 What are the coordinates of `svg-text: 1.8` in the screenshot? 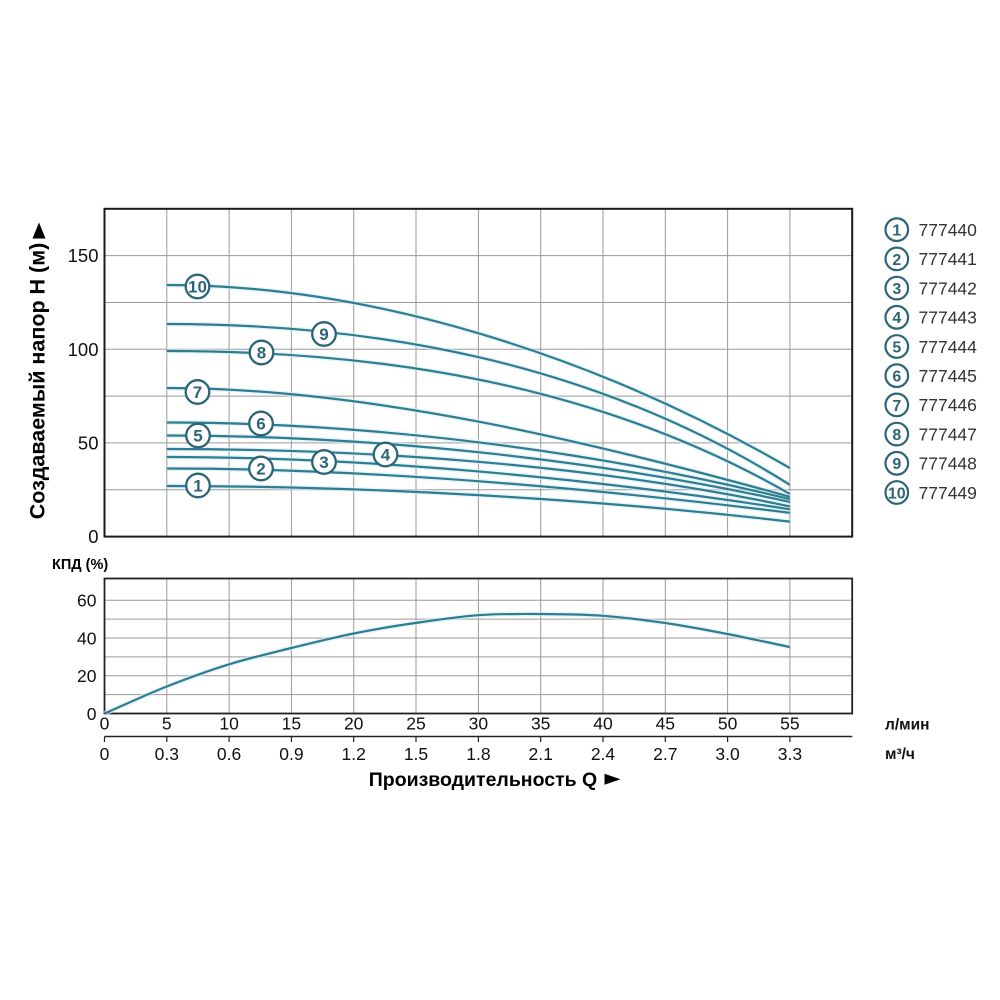 It's located at (478, 754).